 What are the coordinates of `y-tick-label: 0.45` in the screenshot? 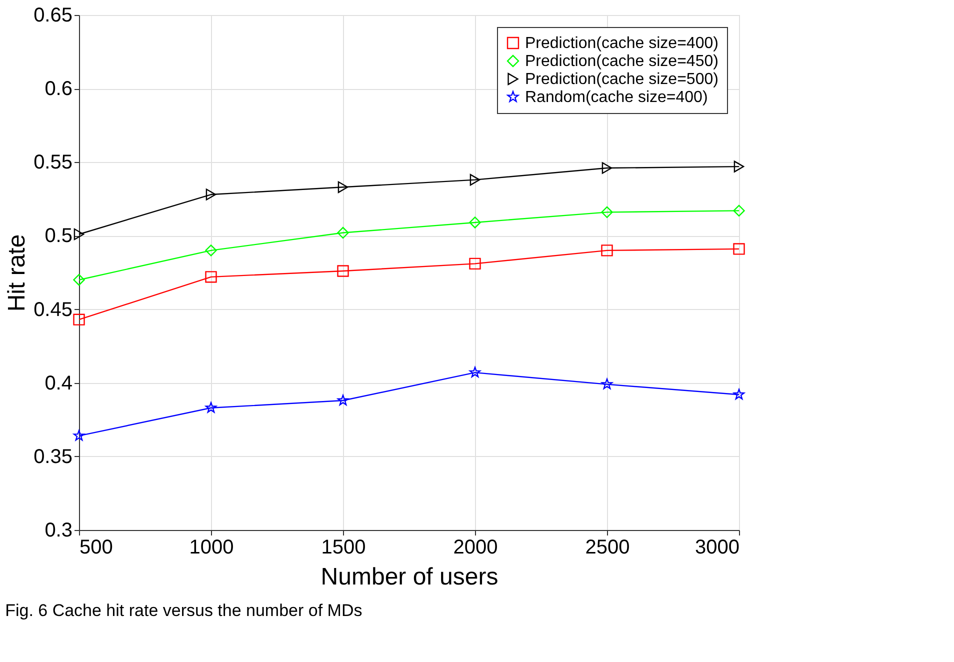 It's located at (53, 309).